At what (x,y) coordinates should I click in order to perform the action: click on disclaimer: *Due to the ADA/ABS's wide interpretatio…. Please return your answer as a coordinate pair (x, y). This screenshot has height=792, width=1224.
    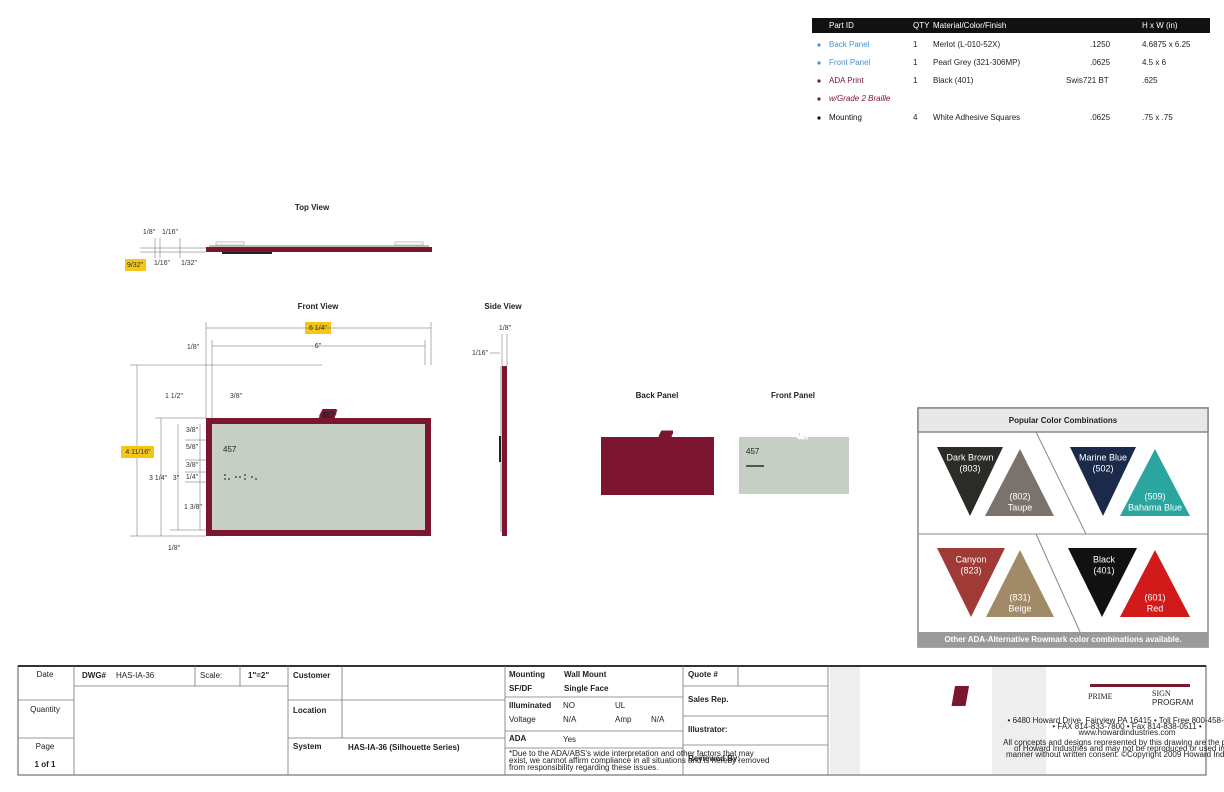
    Looking at the image, I should click on (631, 753).